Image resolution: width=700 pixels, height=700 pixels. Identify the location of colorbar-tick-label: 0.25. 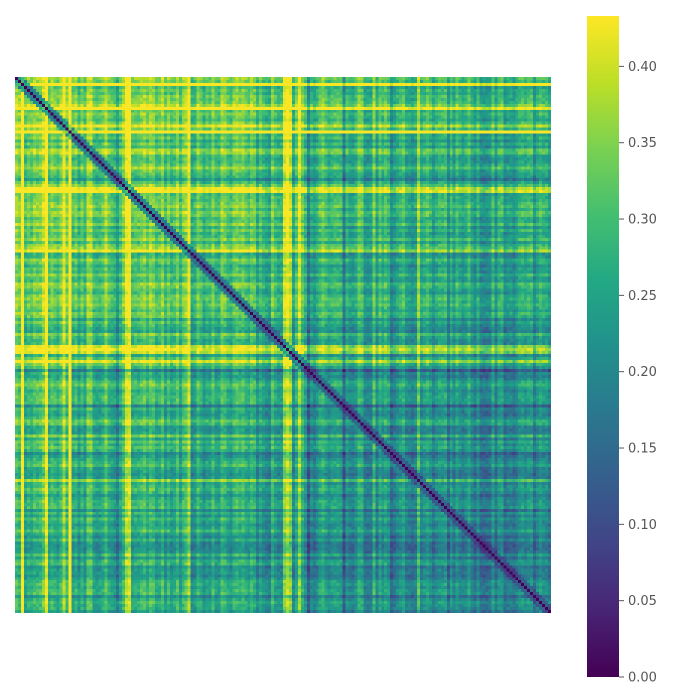
(642, 296).